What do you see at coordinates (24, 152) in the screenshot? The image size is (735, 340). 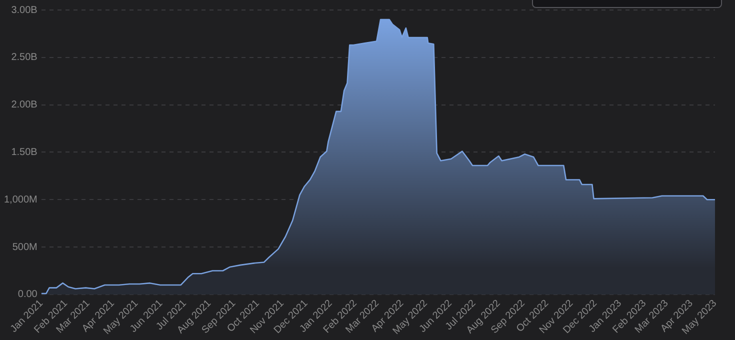 I see `y-tick-label: 1.50B` at bounding box center [24, 152].